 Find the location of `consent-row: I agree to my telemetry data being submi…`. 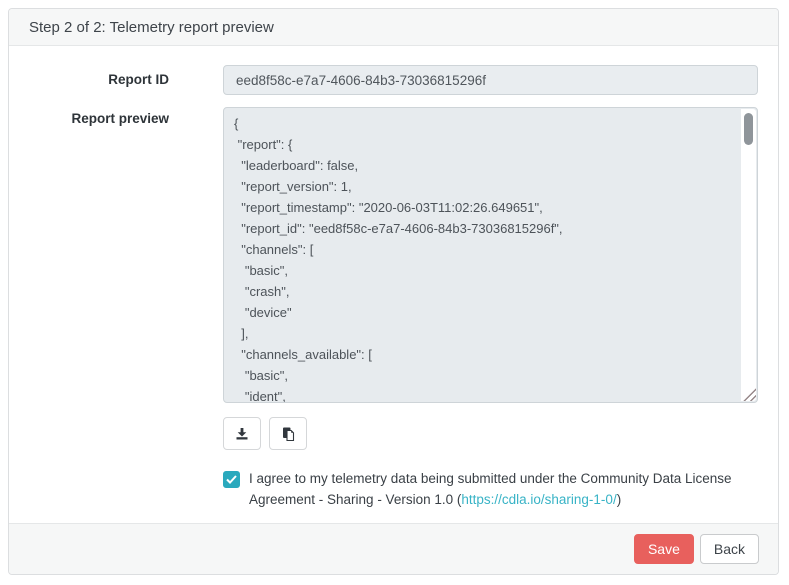

consent-row: I agree to my telemetry data being submi… is located at coordinates (490, 489).